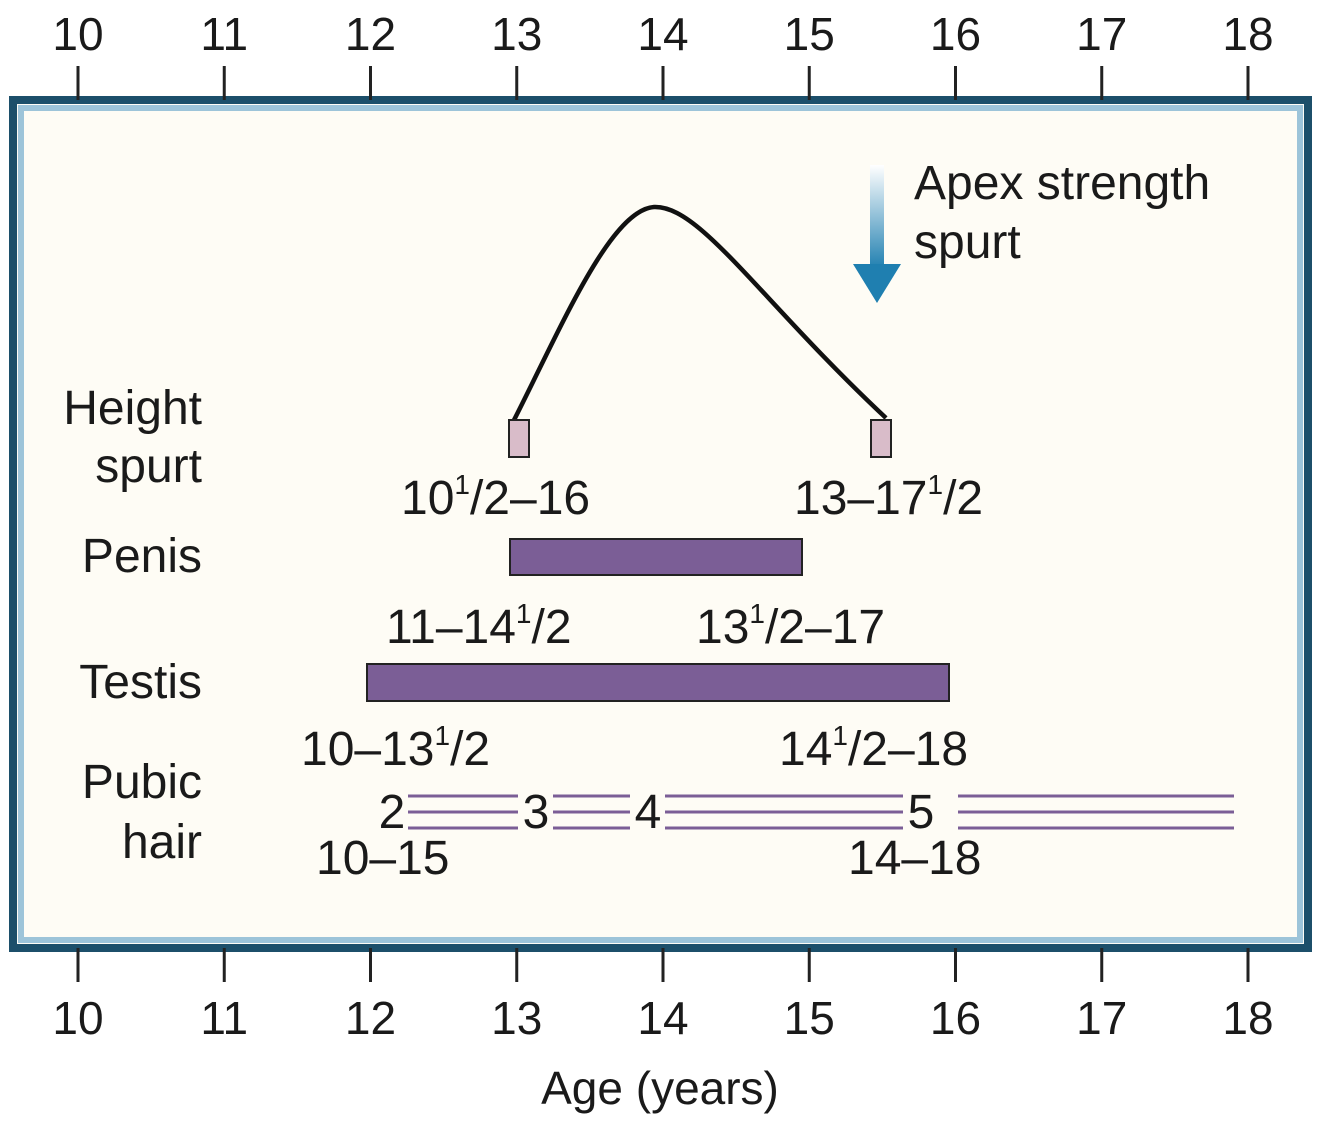 This screenshot has width=1317, height=1126. I want to click on apex-strength-arrow-icon, so click(877, 234).